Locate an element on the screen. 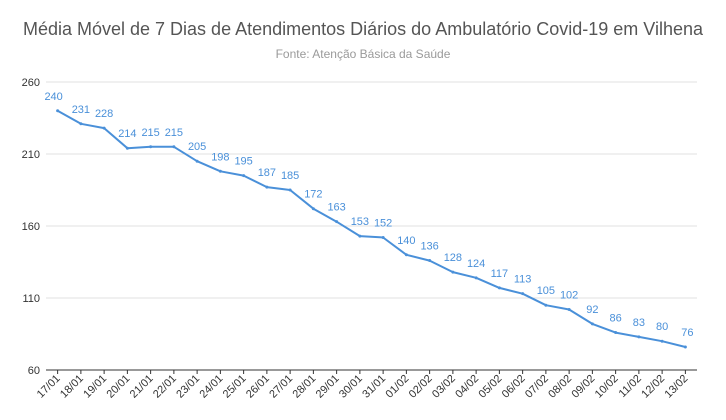 The image size is (726, 420). x-tick-label: 11/02 is located at coordinates (630, 386).